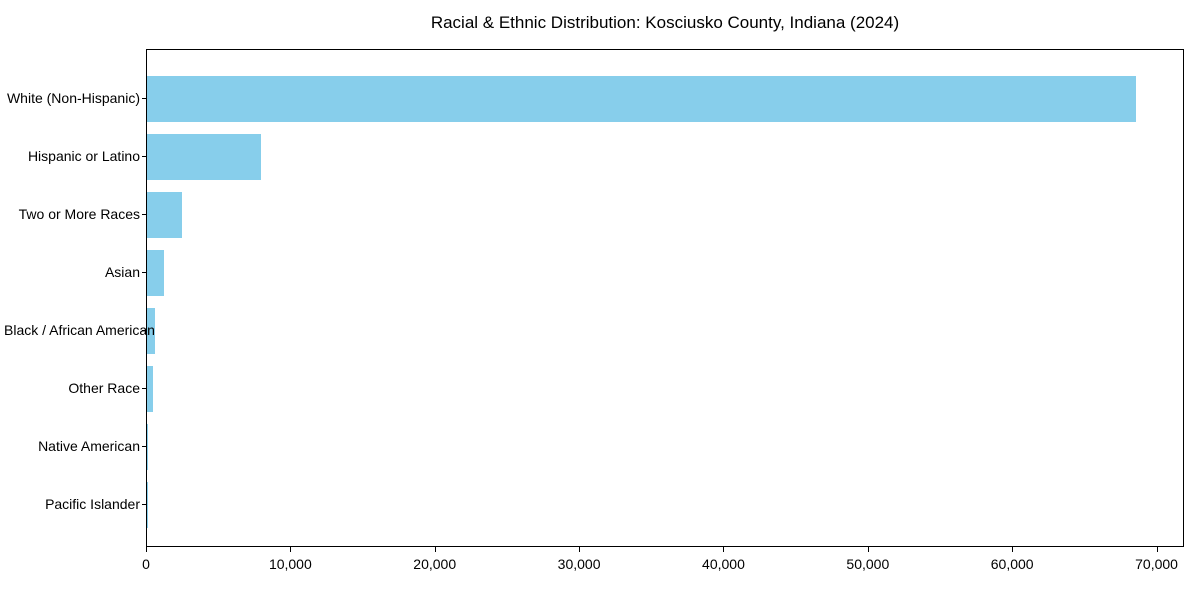  I want to click on bar-two-or-more-races, so click(164, 214).